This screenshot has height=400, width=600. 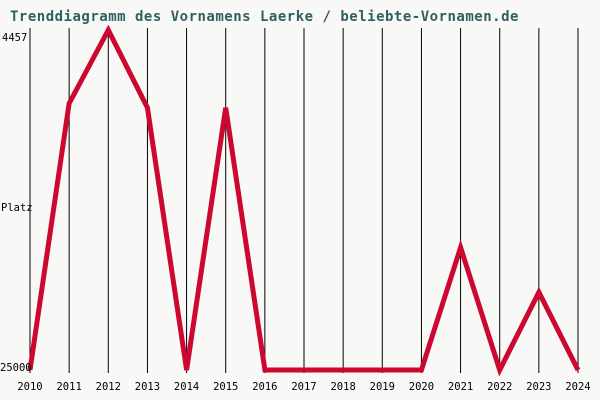 I want to click on x-tick-label: 2010, so click(x=29, y=387).